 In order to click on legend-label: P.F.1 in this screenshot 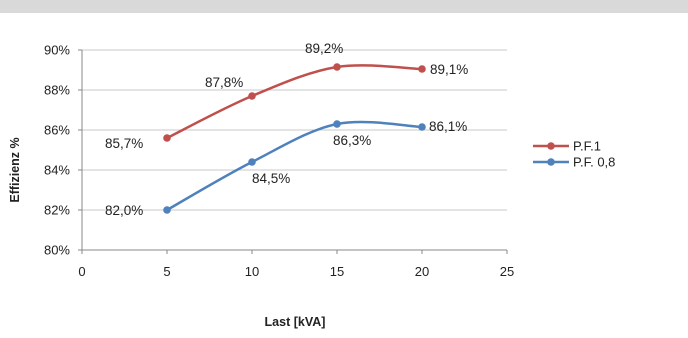, I will do `click(587, 146)`.